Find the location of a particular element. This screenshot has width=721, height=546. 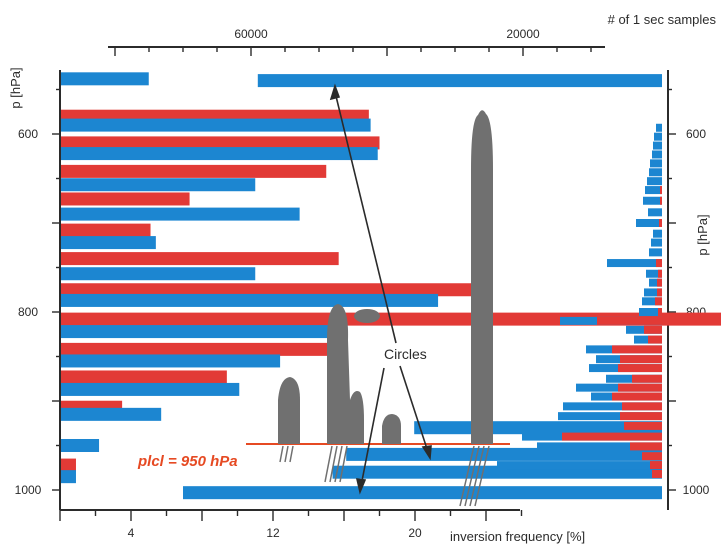

top-axis-title: # of 1 sec samples is located at coordinates (662, 19).